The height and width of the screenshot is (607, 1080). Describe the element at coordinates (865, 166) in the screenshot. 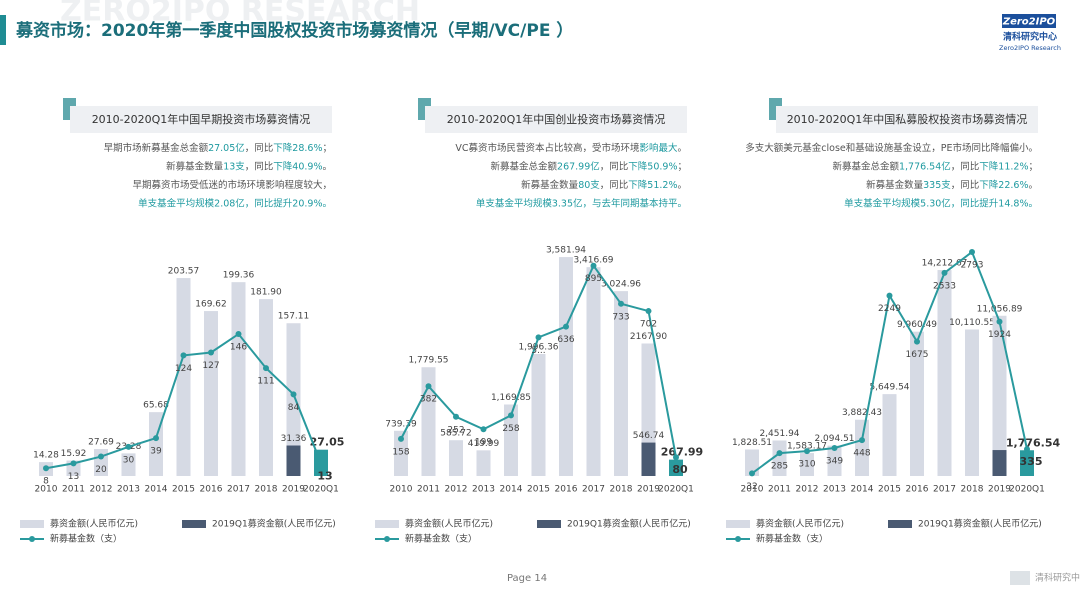

I see `note-segment: 新募基金总金额` at that location.